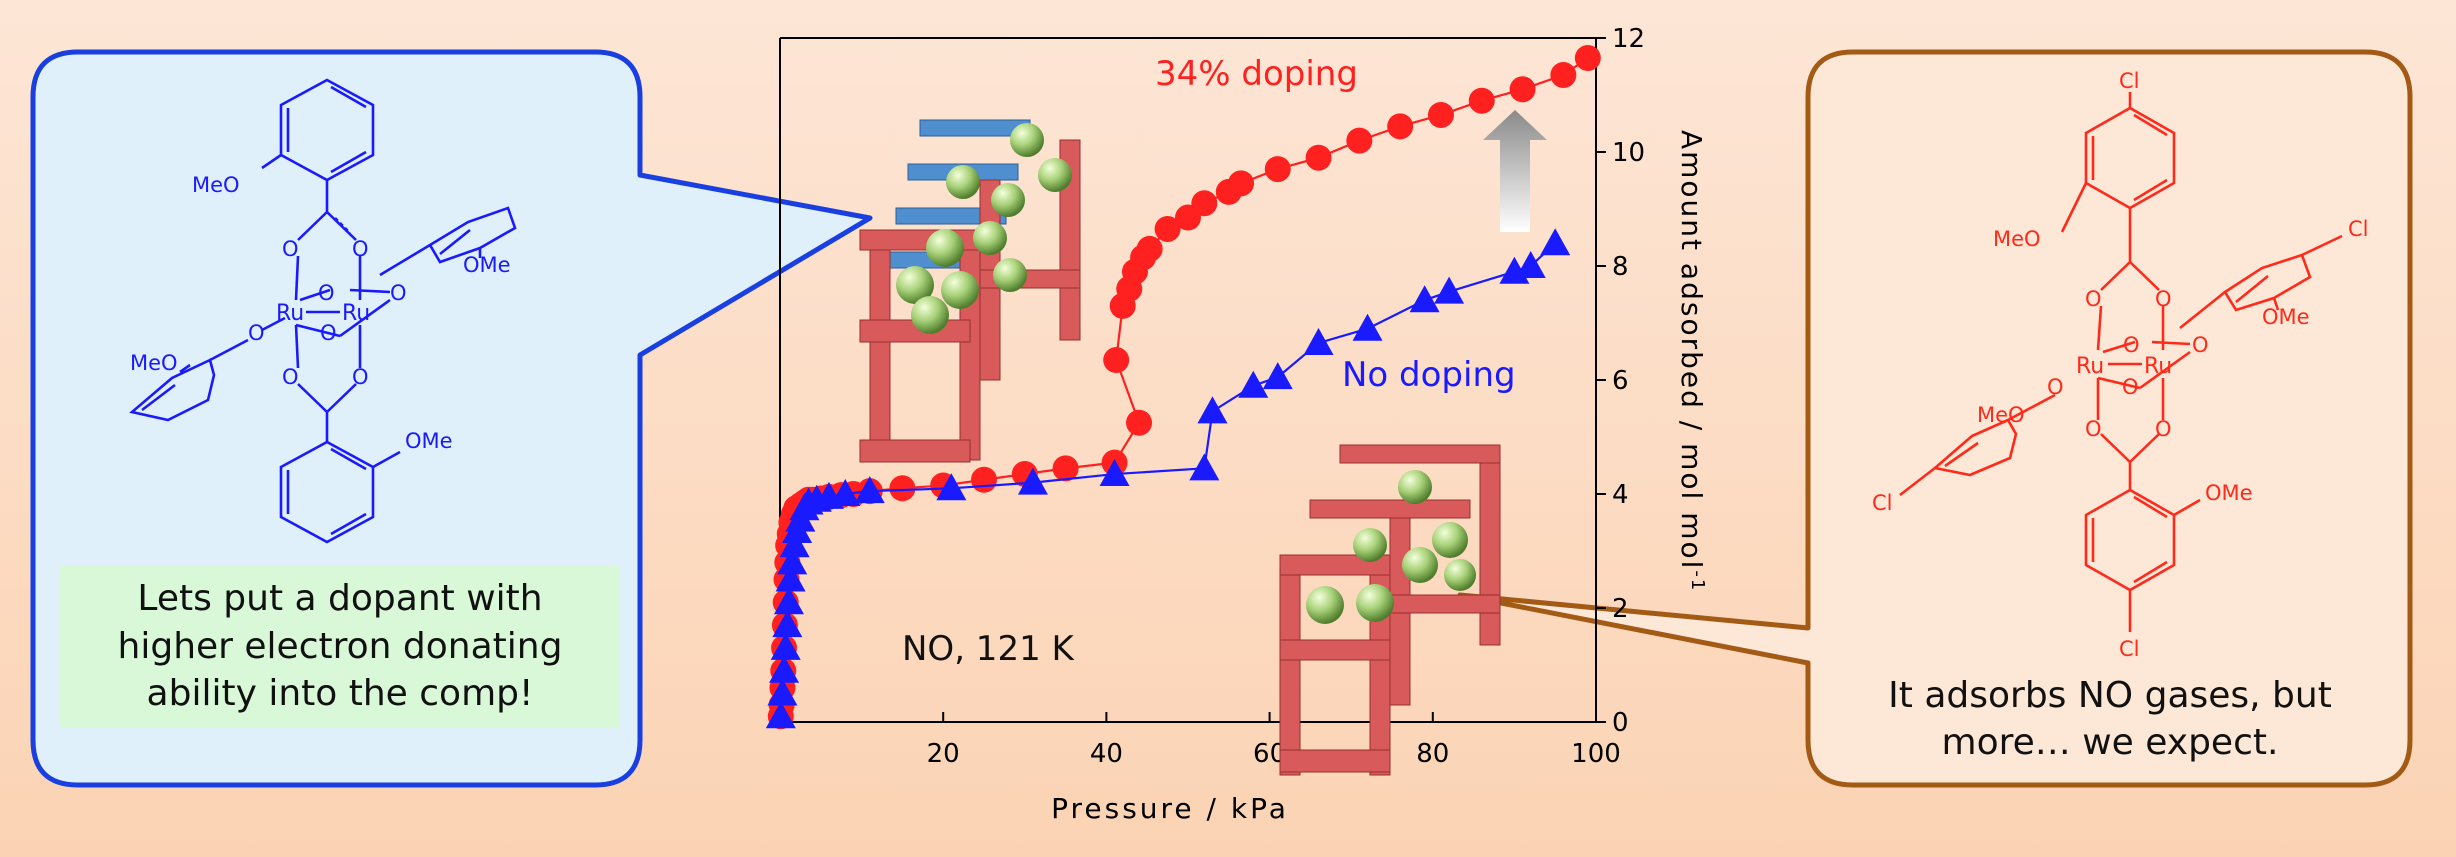 The width and height of the screenshot is (2456, 857). What do you see at coordinates (1390, 610) in the screenshot?
I see `undoped-framework-illustration` at bounding box center [1390, 610].